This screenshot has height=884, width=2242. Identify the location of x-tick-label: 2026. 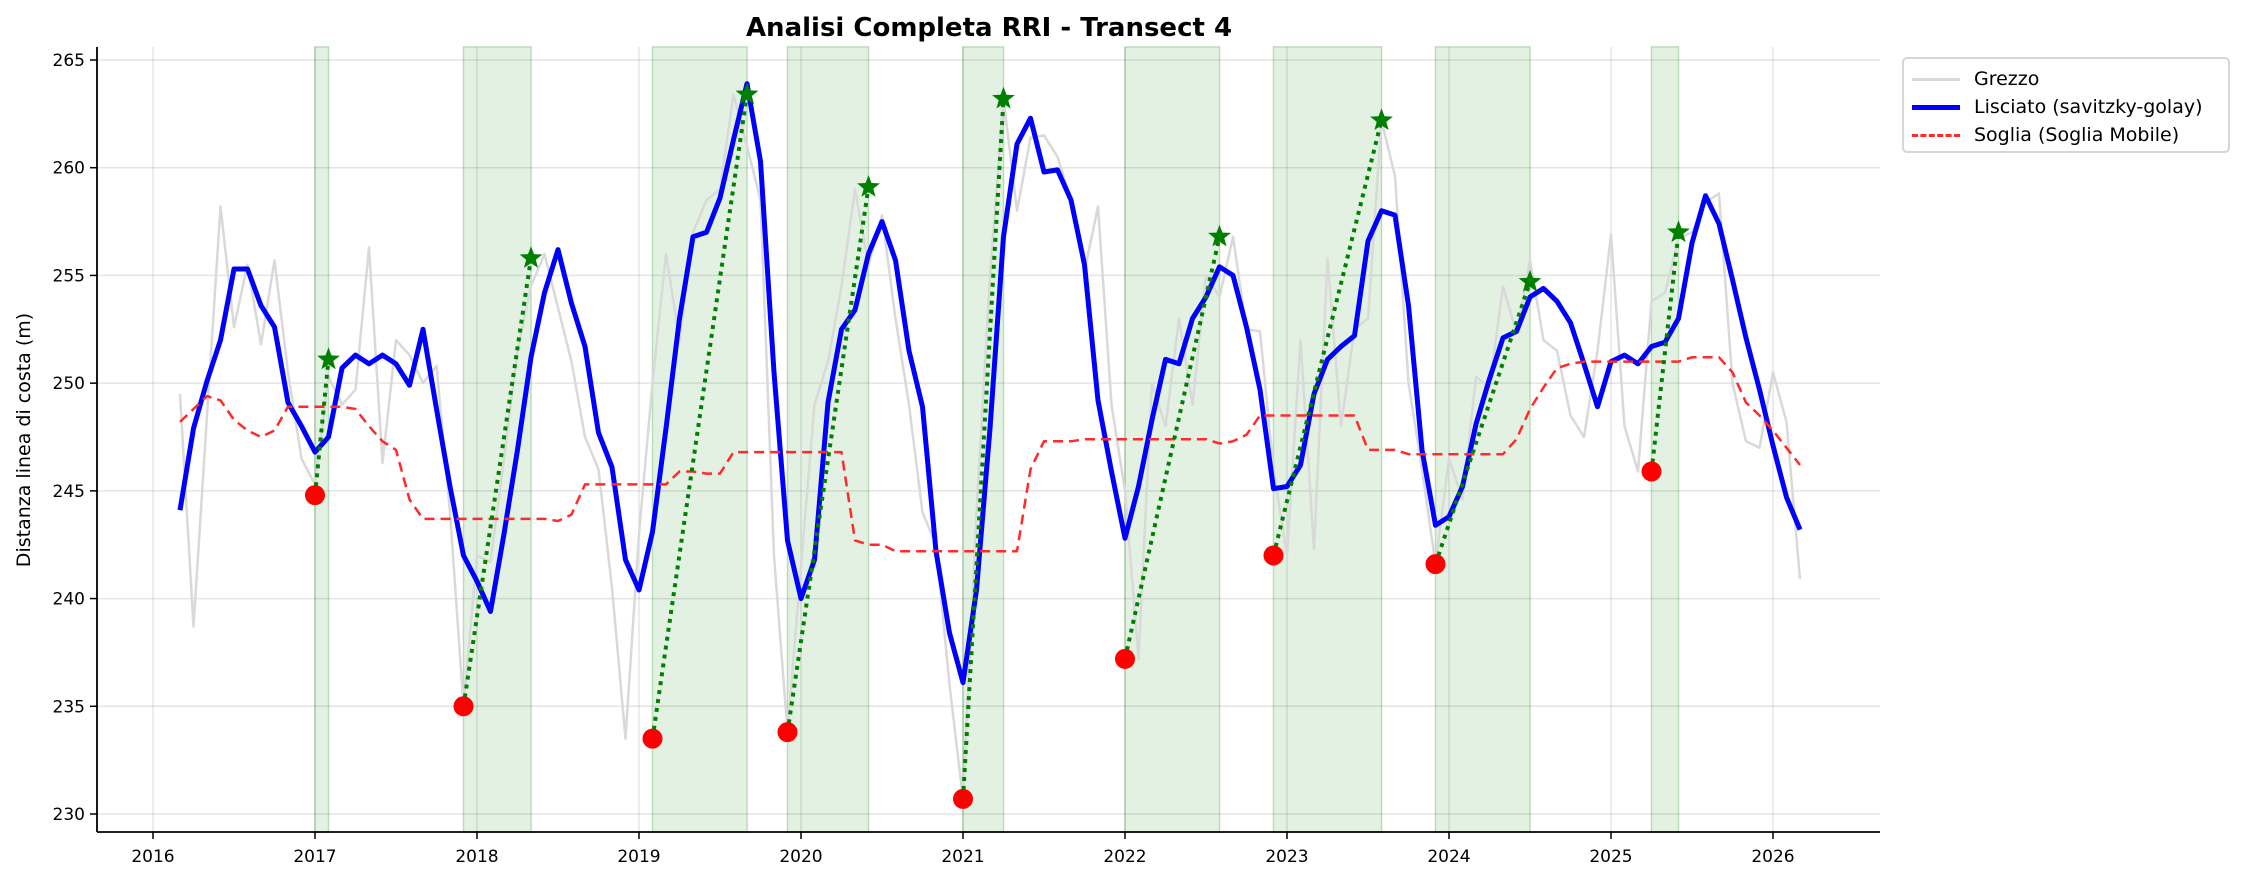
(1772, 857).